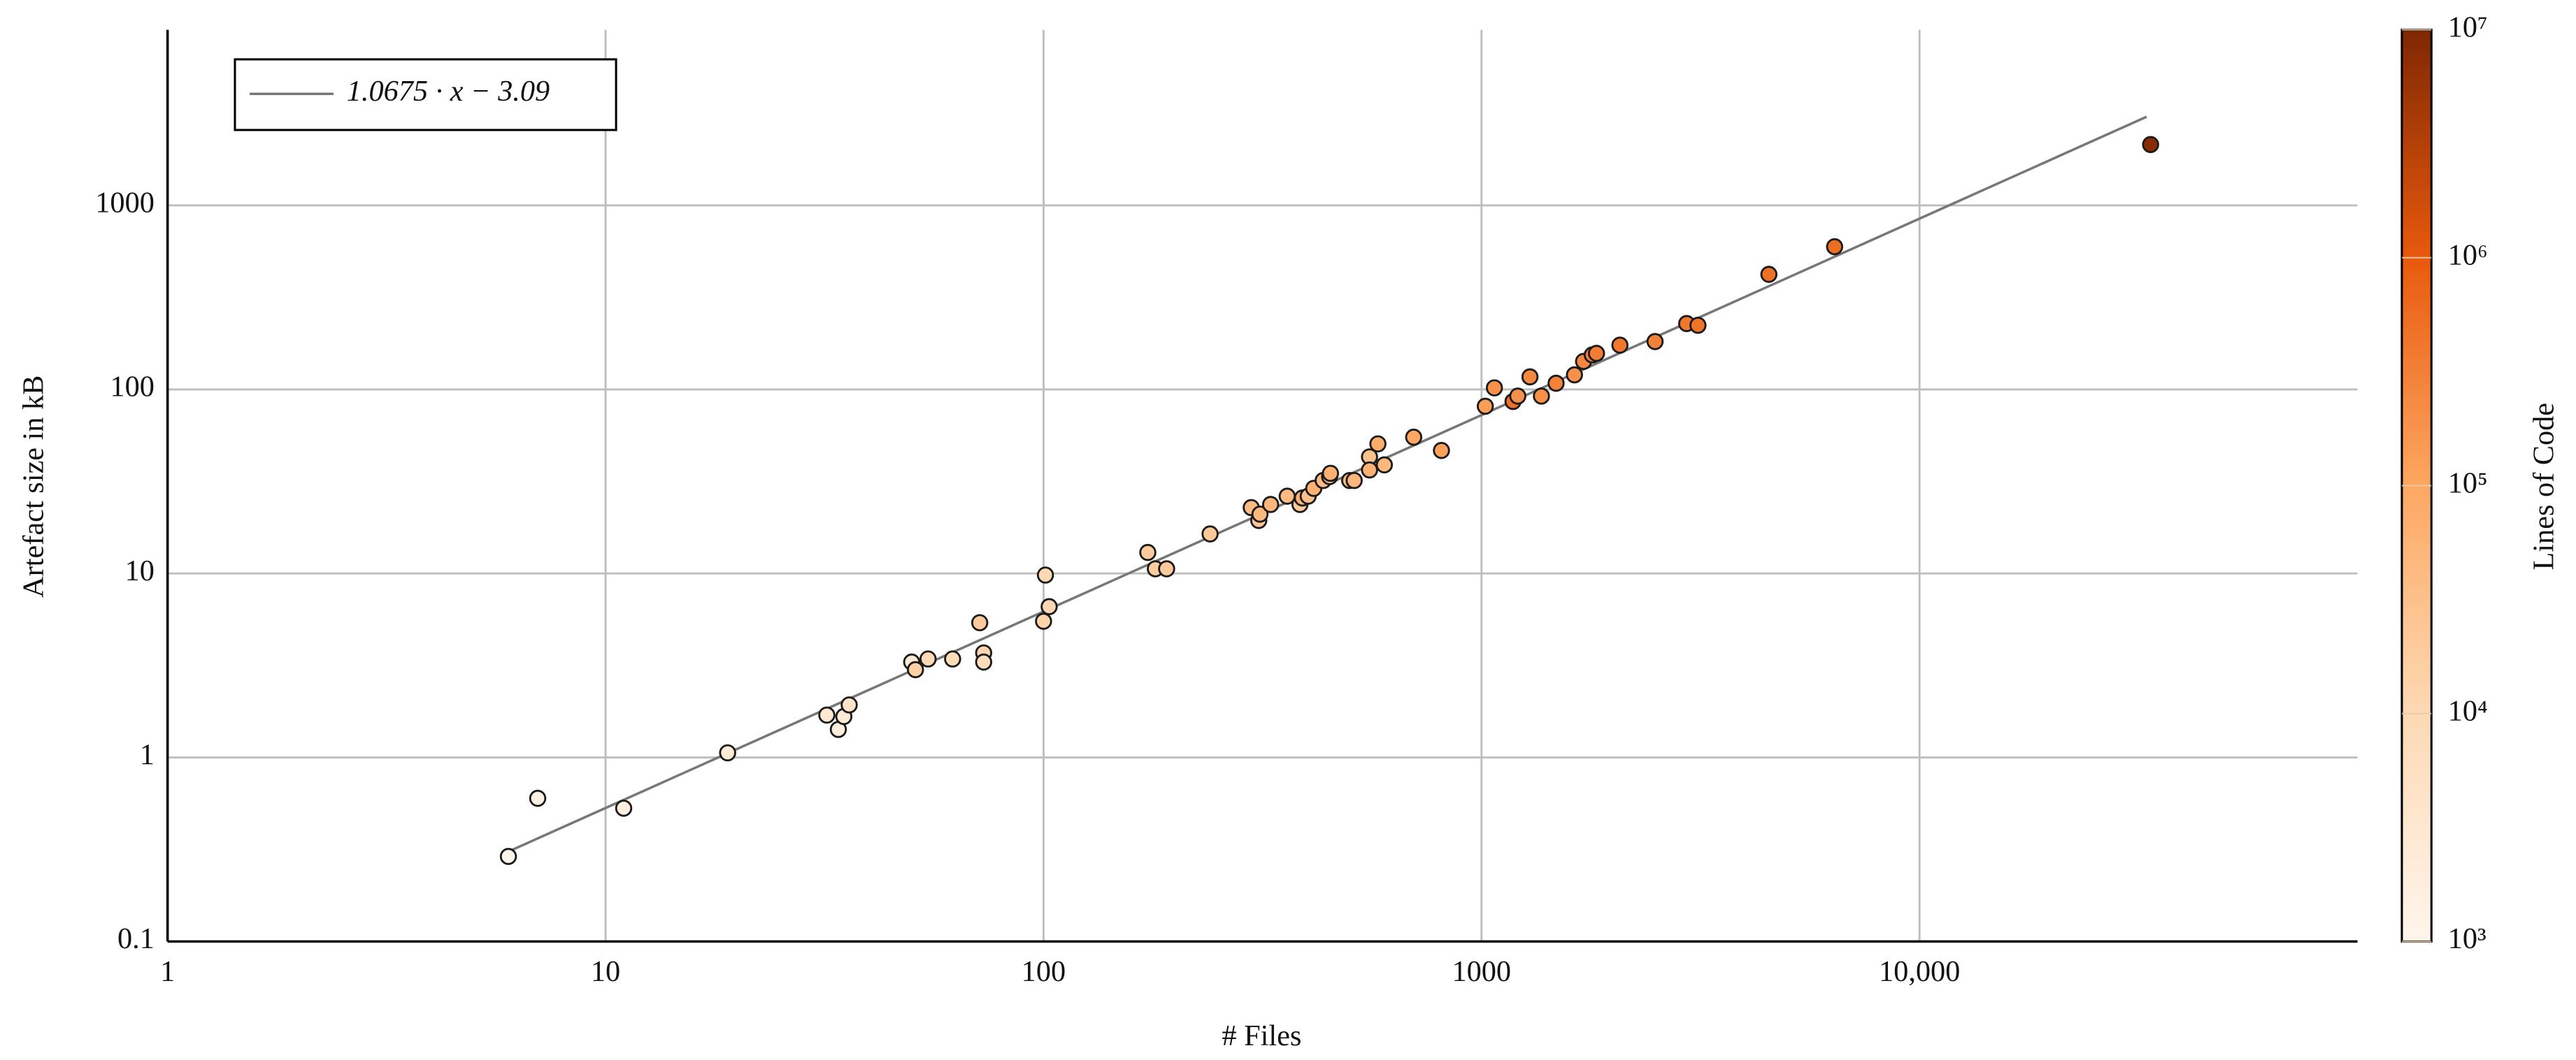  Describe the element at coordinates (147, 754) in the screenshot. I see `y-tick-label: 1` at that location.